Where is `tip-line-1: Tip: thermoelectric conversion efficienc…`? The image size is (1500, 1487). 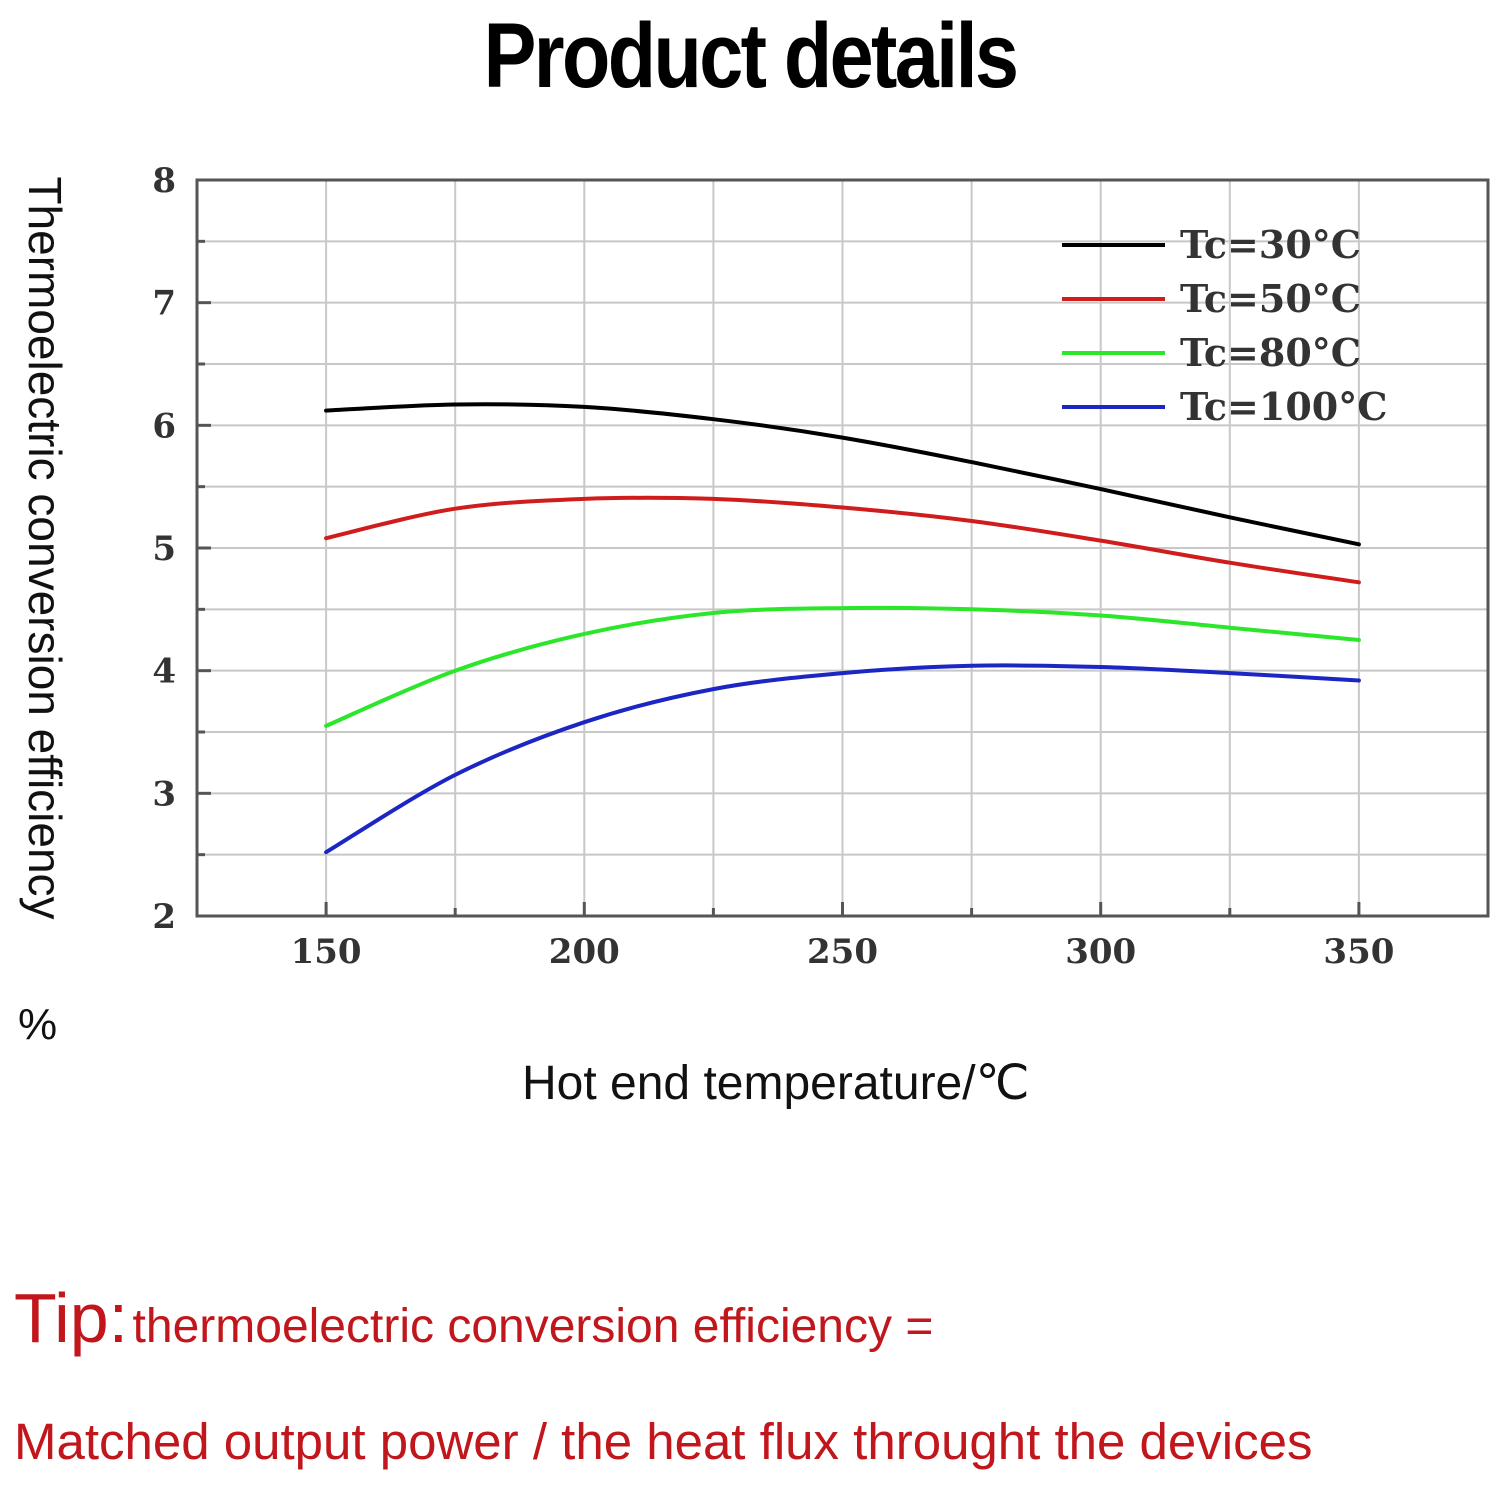
tip-line-1: Tip: thermoelectric conversion efficienc… is located at coordinates (473, 1318).